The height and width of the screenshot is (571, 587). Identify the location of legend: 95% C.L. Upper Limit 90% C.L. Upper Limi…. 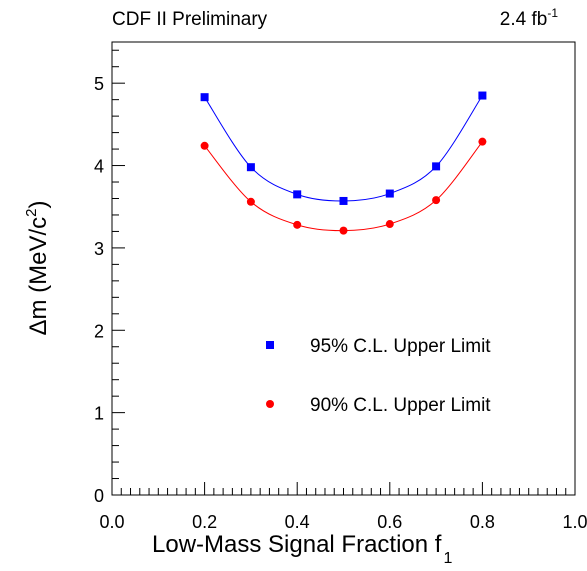
(378, 376).